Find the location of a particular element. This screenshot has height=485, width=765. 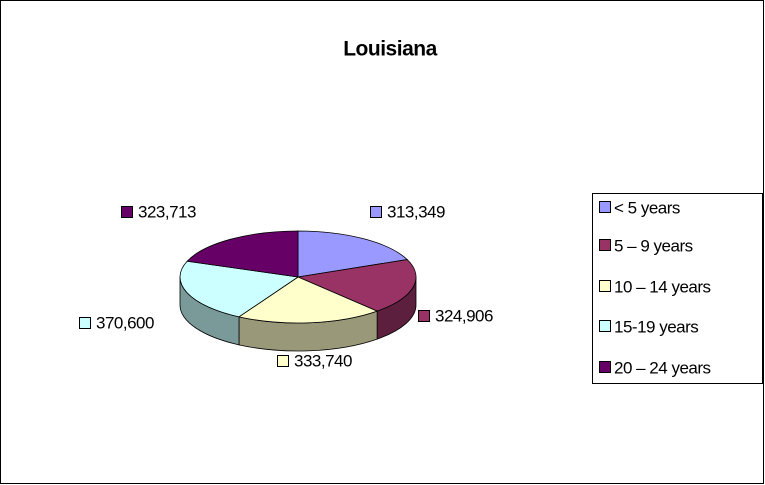

legend-label: 10 – 14 years is located at coordinates (662, 286).